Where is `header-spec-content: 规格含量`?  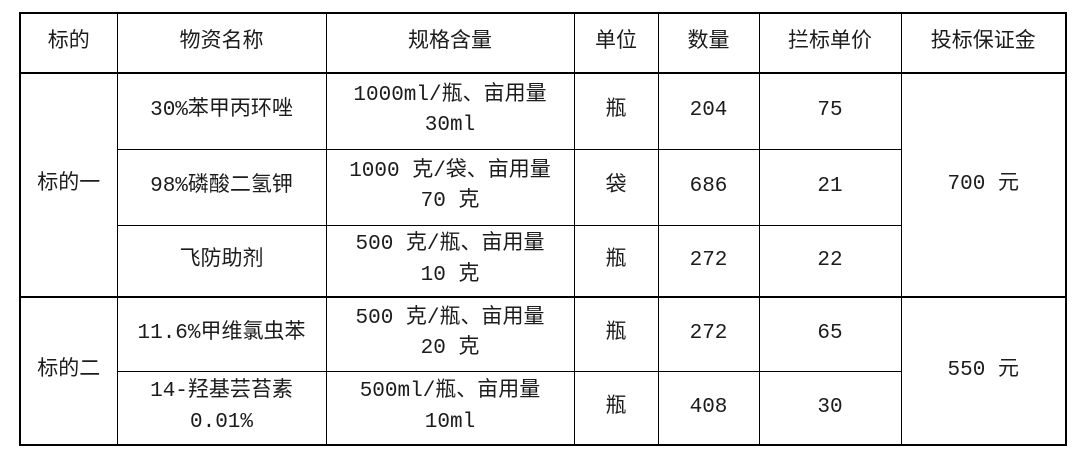 header-spec-content: 规格含量 is located at coordinates (450, 43).